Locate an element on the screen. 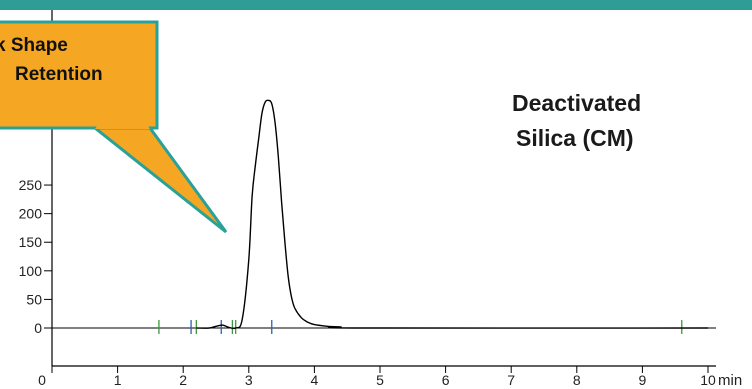 This screenshot has width=752, height=389. y-tick-label: 100 is located at coordinates (31, 271).